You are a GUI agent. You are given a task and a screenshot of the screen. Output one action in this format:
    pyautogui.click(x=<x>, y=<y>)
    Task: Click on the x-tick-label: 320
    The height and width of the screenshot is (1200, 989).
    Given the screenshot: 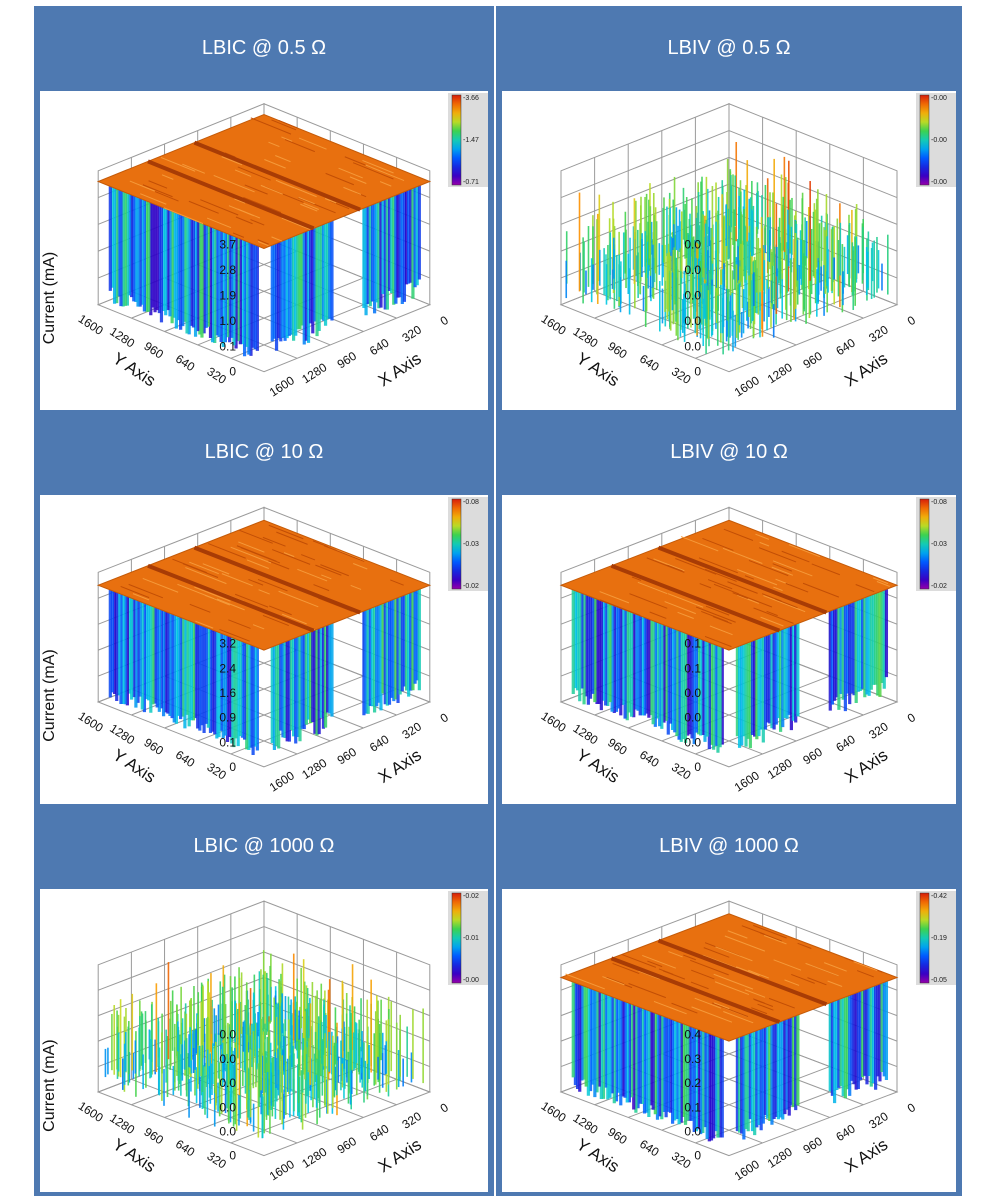 What is the action you would take?
    pyautogui.click(x=878, y=333)
    